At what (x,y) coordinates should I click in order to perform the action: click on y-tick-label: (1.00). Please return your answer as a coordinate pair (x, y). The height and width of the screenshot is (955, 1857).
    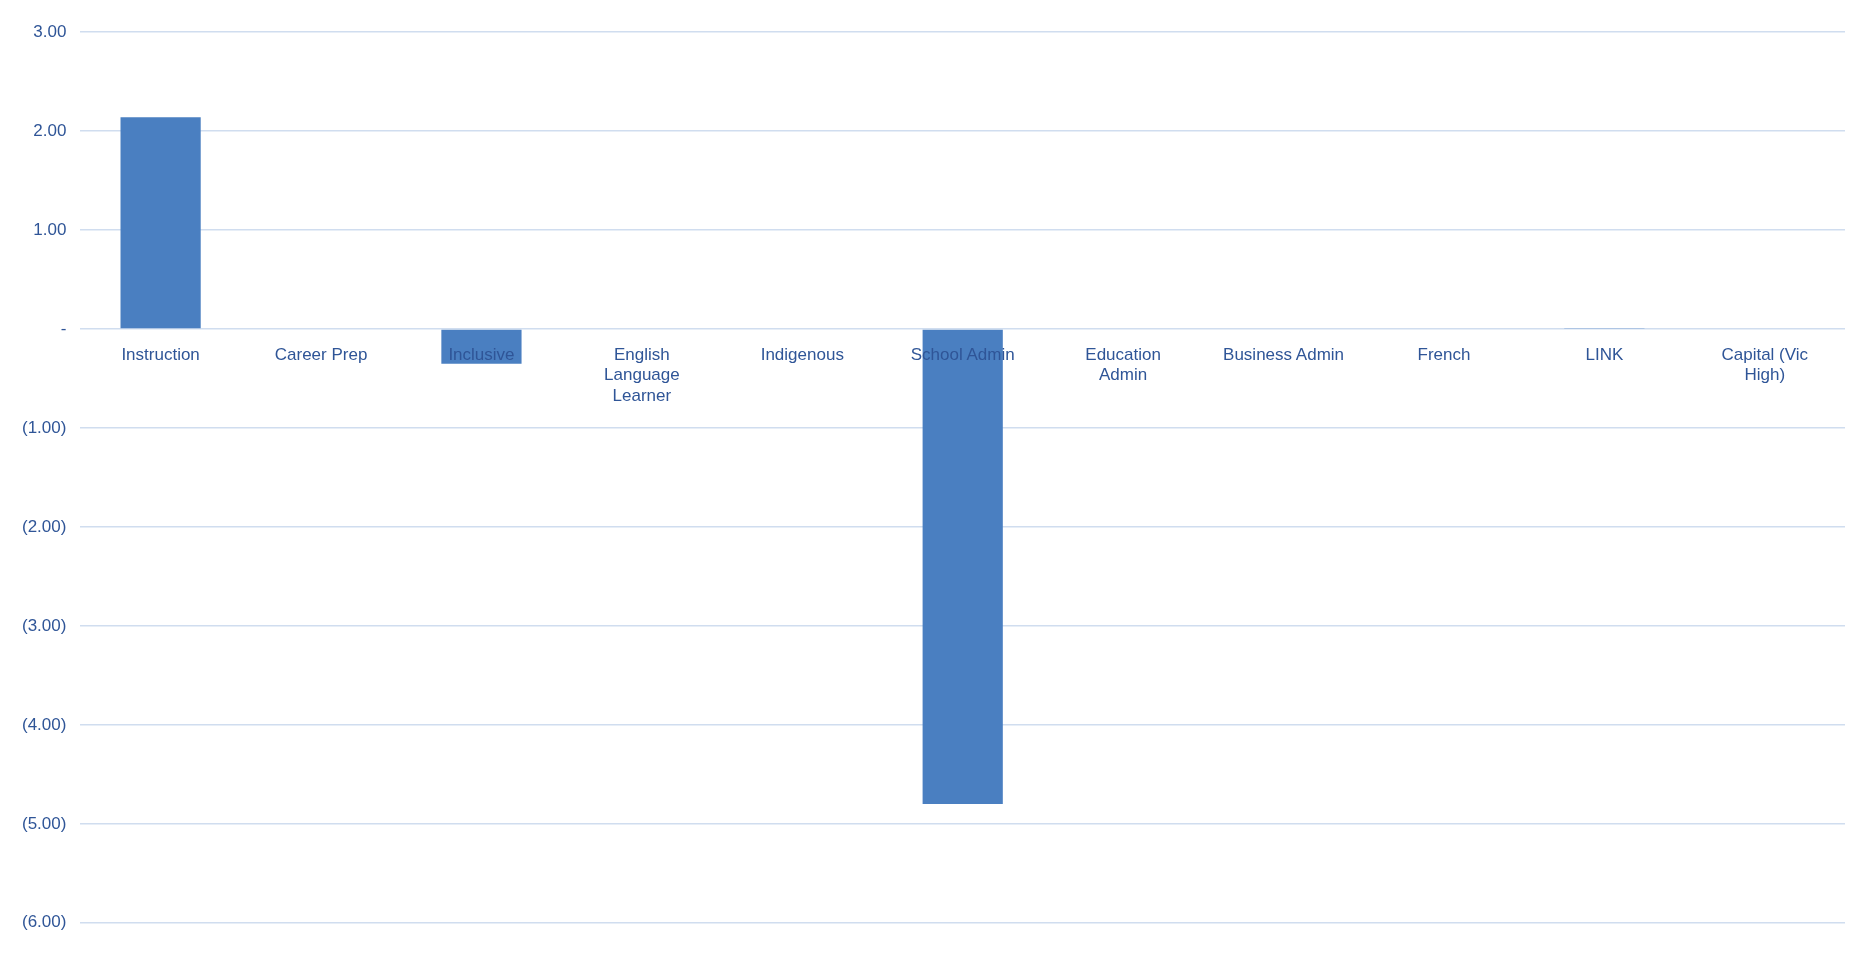
    Looking at the image, I should click on (44, 427).